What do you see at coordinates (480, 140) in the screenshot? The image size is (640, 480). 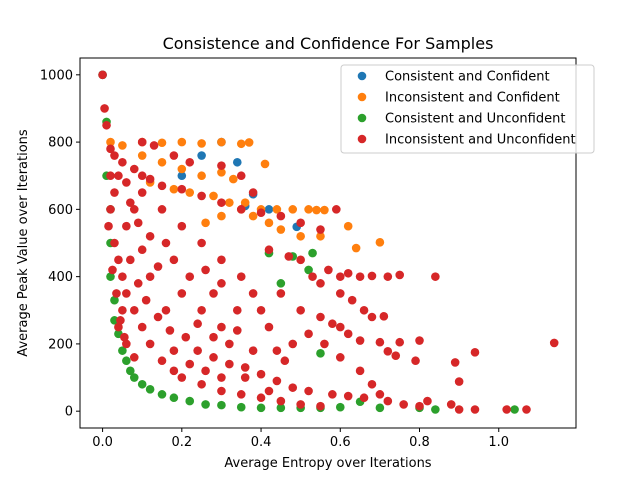 I see `legend-label: Inconsistent and Unconfident` at bounding box center [480, 140].